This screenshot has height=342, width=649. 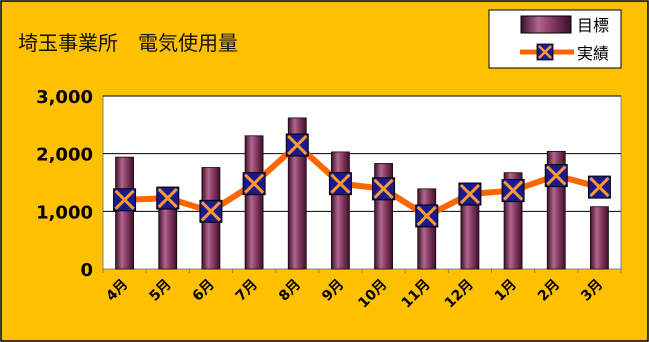 What do you see at coordinates (86, 270) in the screenshot?
I see `y-tick-label: 0` at bounding box center [86, 270].